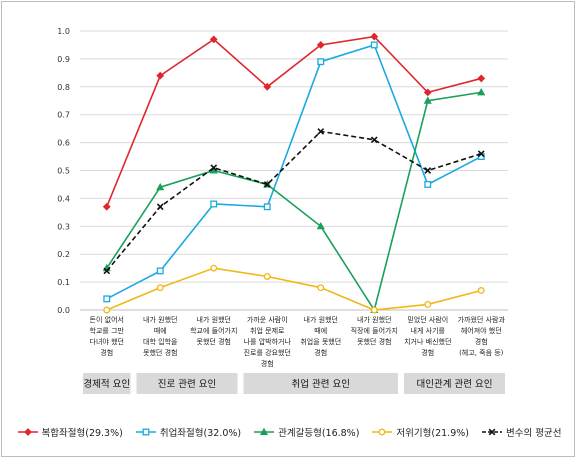  I want to click on legend-label: 취업좌절형(32.0%), so click(200, 433).